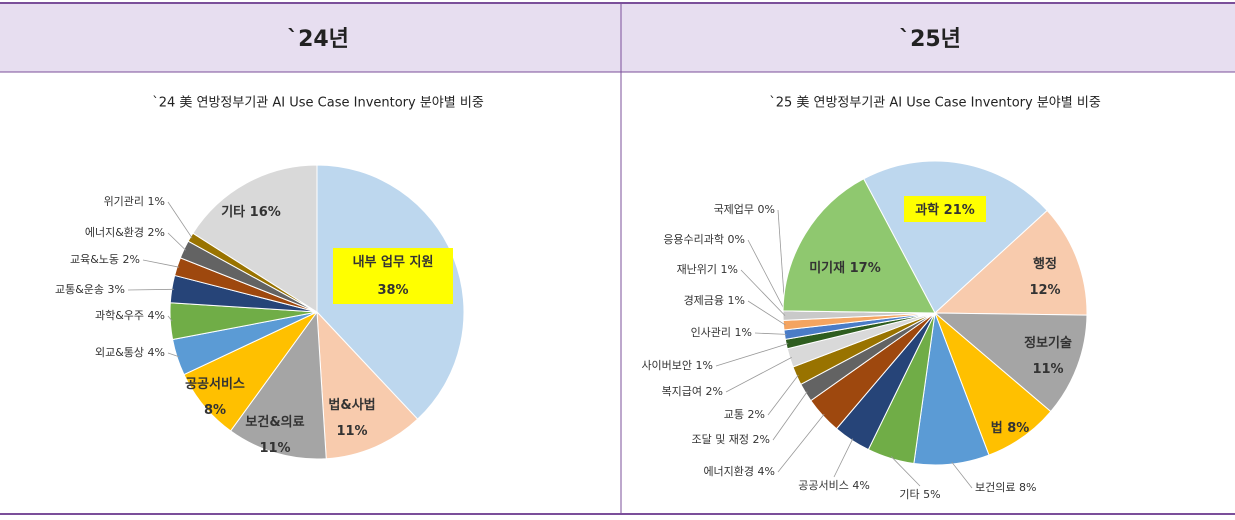  I want to click on column-header: `24년, so click(318, 39).